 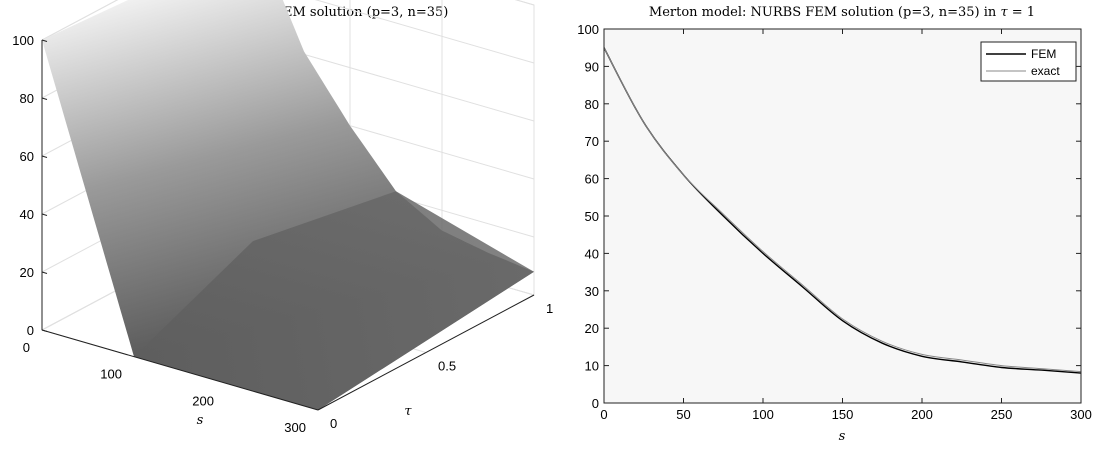 What do you see at coordinates (842, 436) in the screenshot?
I see `line-x-axis-label: s` at bounding box center [842, 436].